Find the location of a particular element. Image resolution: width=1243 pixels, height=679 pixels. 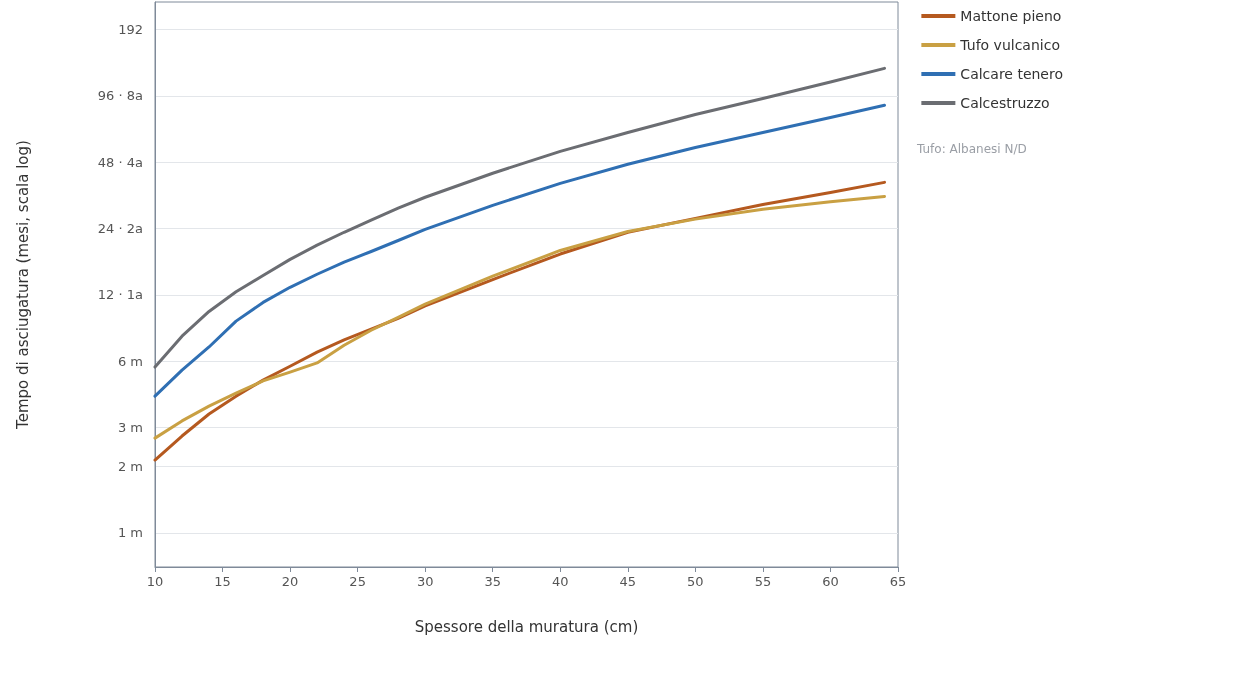

x-tick-label: 45 is located at coordinates (628, 581).